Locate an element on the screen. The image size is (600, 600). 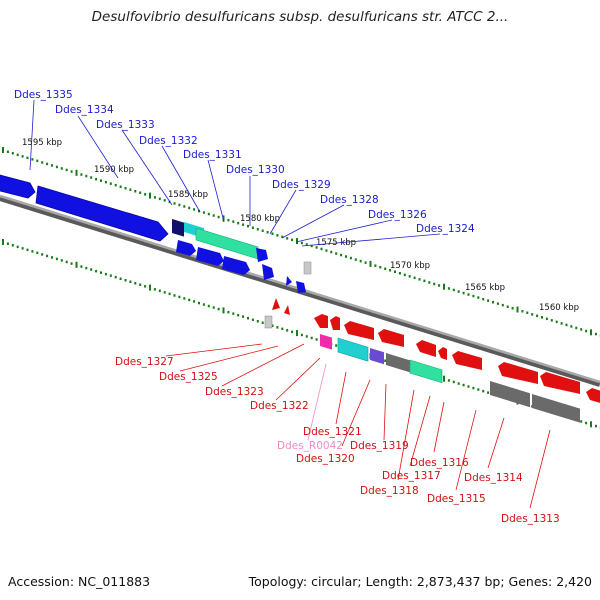
gene-label: Ddes_1318 is located at coordinates (389, 491).